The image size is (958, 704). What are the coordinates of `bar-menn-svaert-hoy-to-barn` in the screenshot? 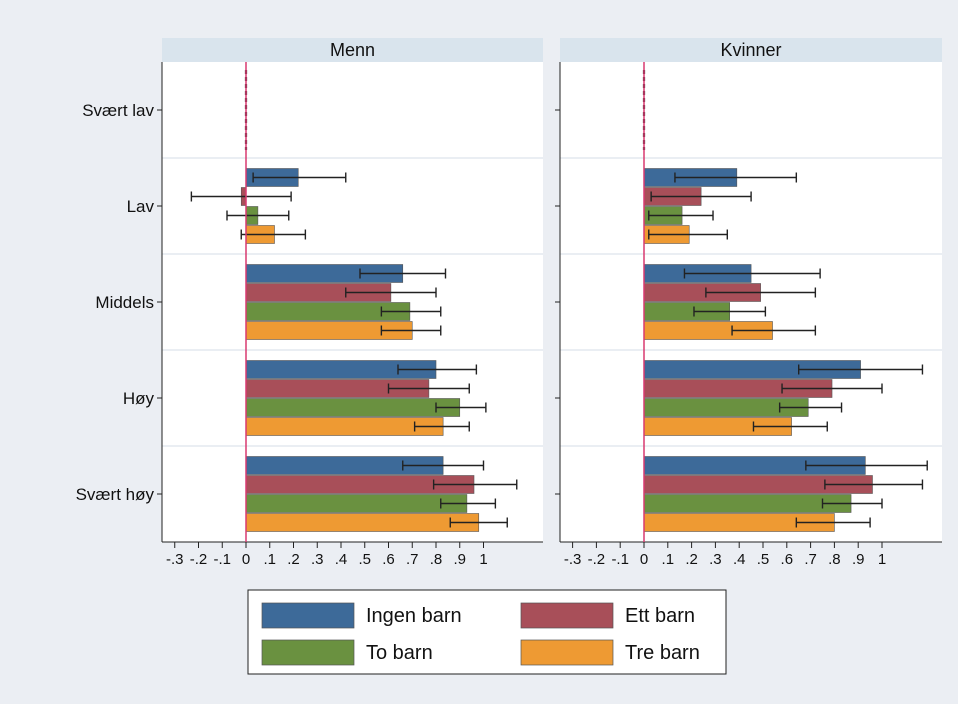 It's located at (356, 503).